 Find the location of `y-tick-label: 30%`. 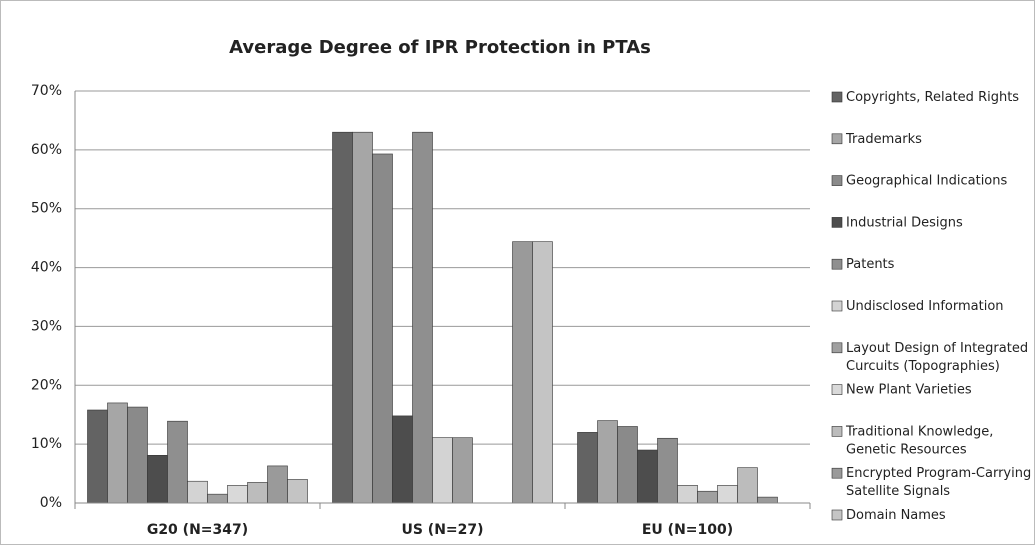

y-tick-label: 30% is located at coordinates (46, 326).